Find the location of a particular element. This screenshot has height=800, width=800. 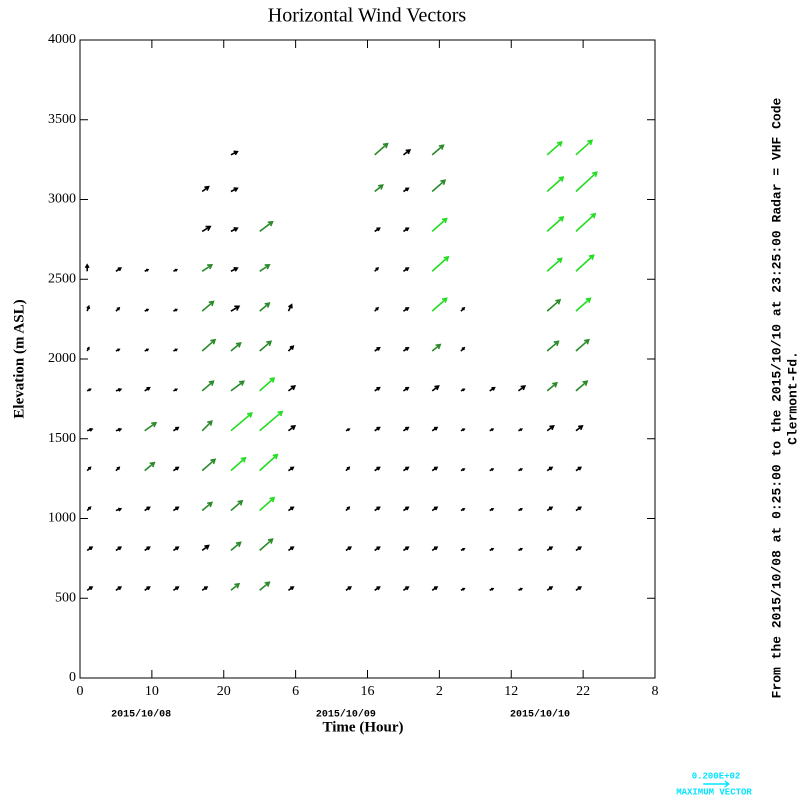

x-tick-label: 6 is located at coordinates (295, 691).